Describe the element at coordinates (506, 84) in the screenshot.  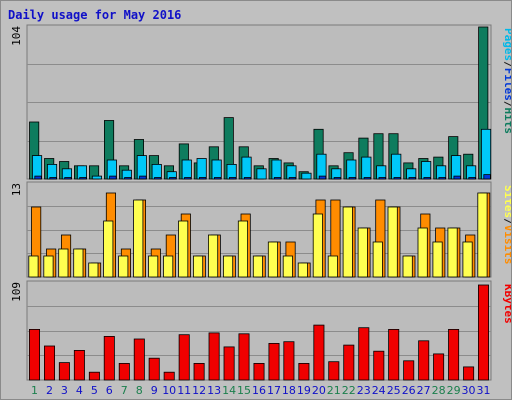
I see `ylabel-part: Files` at that location.